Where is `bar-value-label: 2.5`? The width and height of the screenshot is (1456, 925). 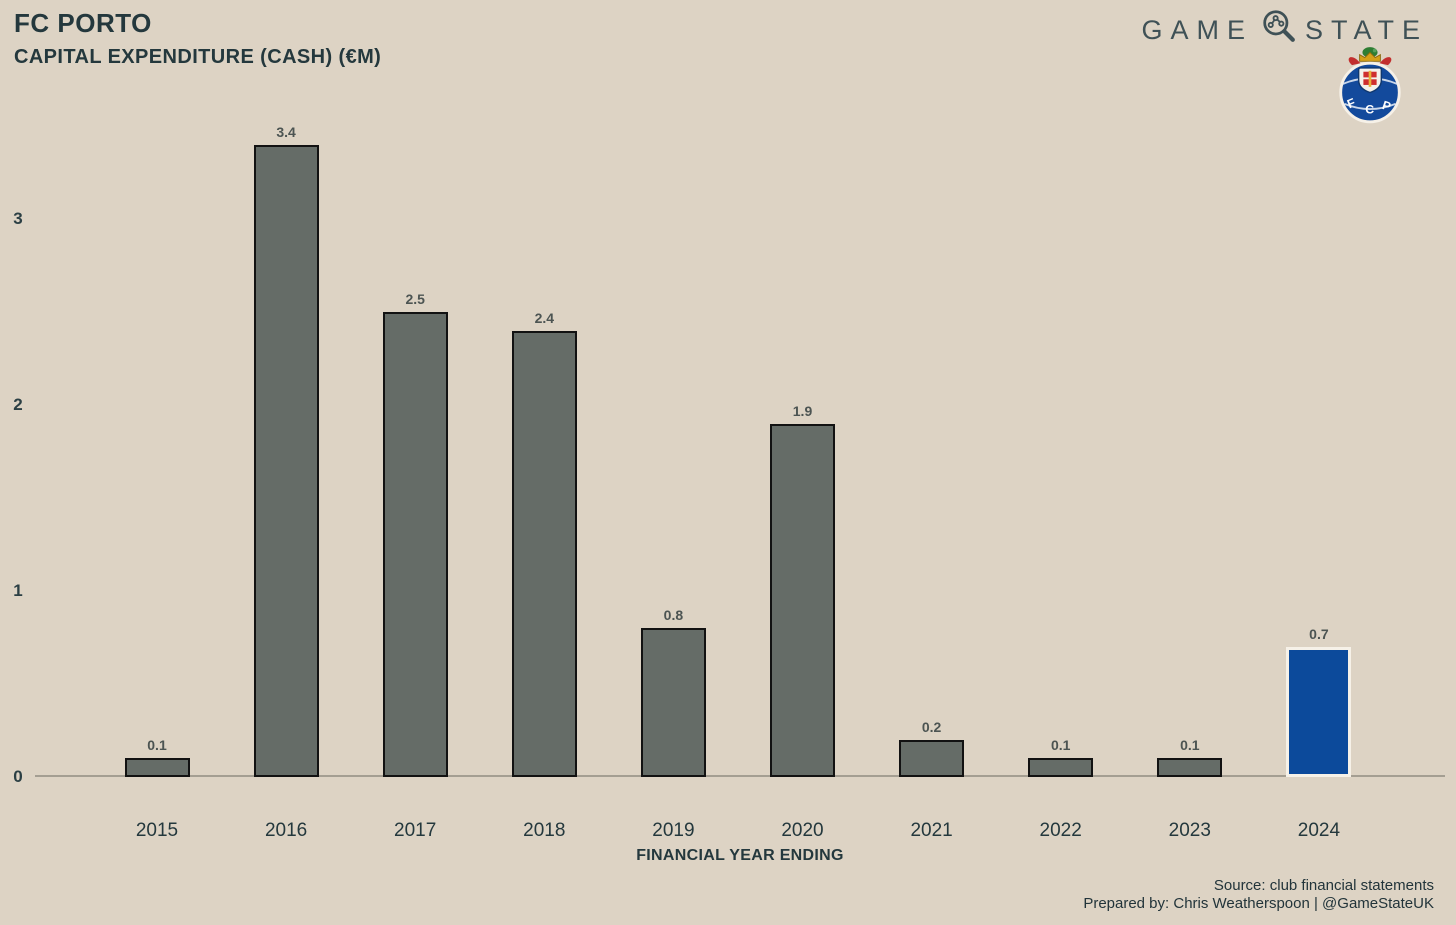
bar-value-label: 2.5 is located at coordinates (415, 299).